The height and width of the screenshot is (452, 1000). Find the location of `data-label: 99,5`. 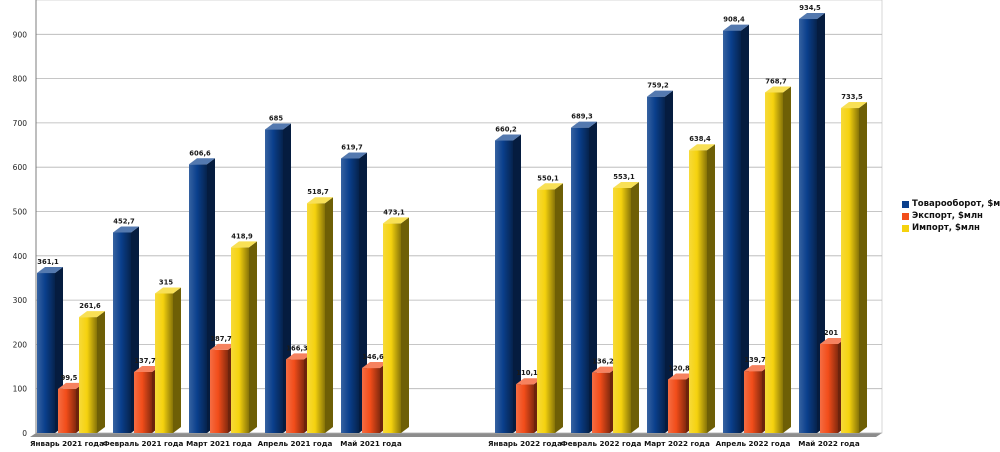

data-label: 99,5 is located at coordinates (69, 378).